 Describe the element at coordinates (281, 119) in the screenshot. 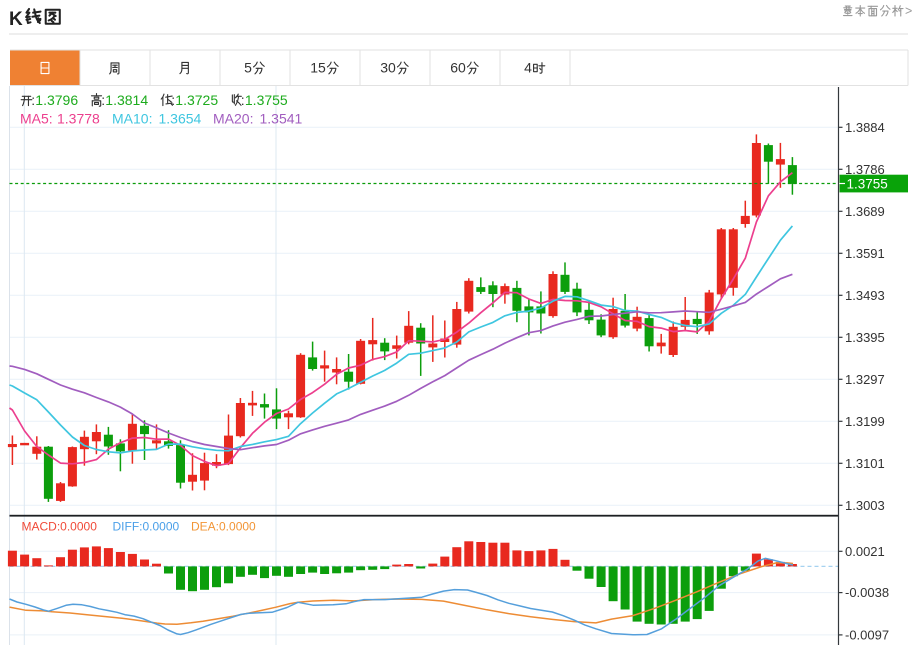

I see `svg-text: 1.3541` at that location.